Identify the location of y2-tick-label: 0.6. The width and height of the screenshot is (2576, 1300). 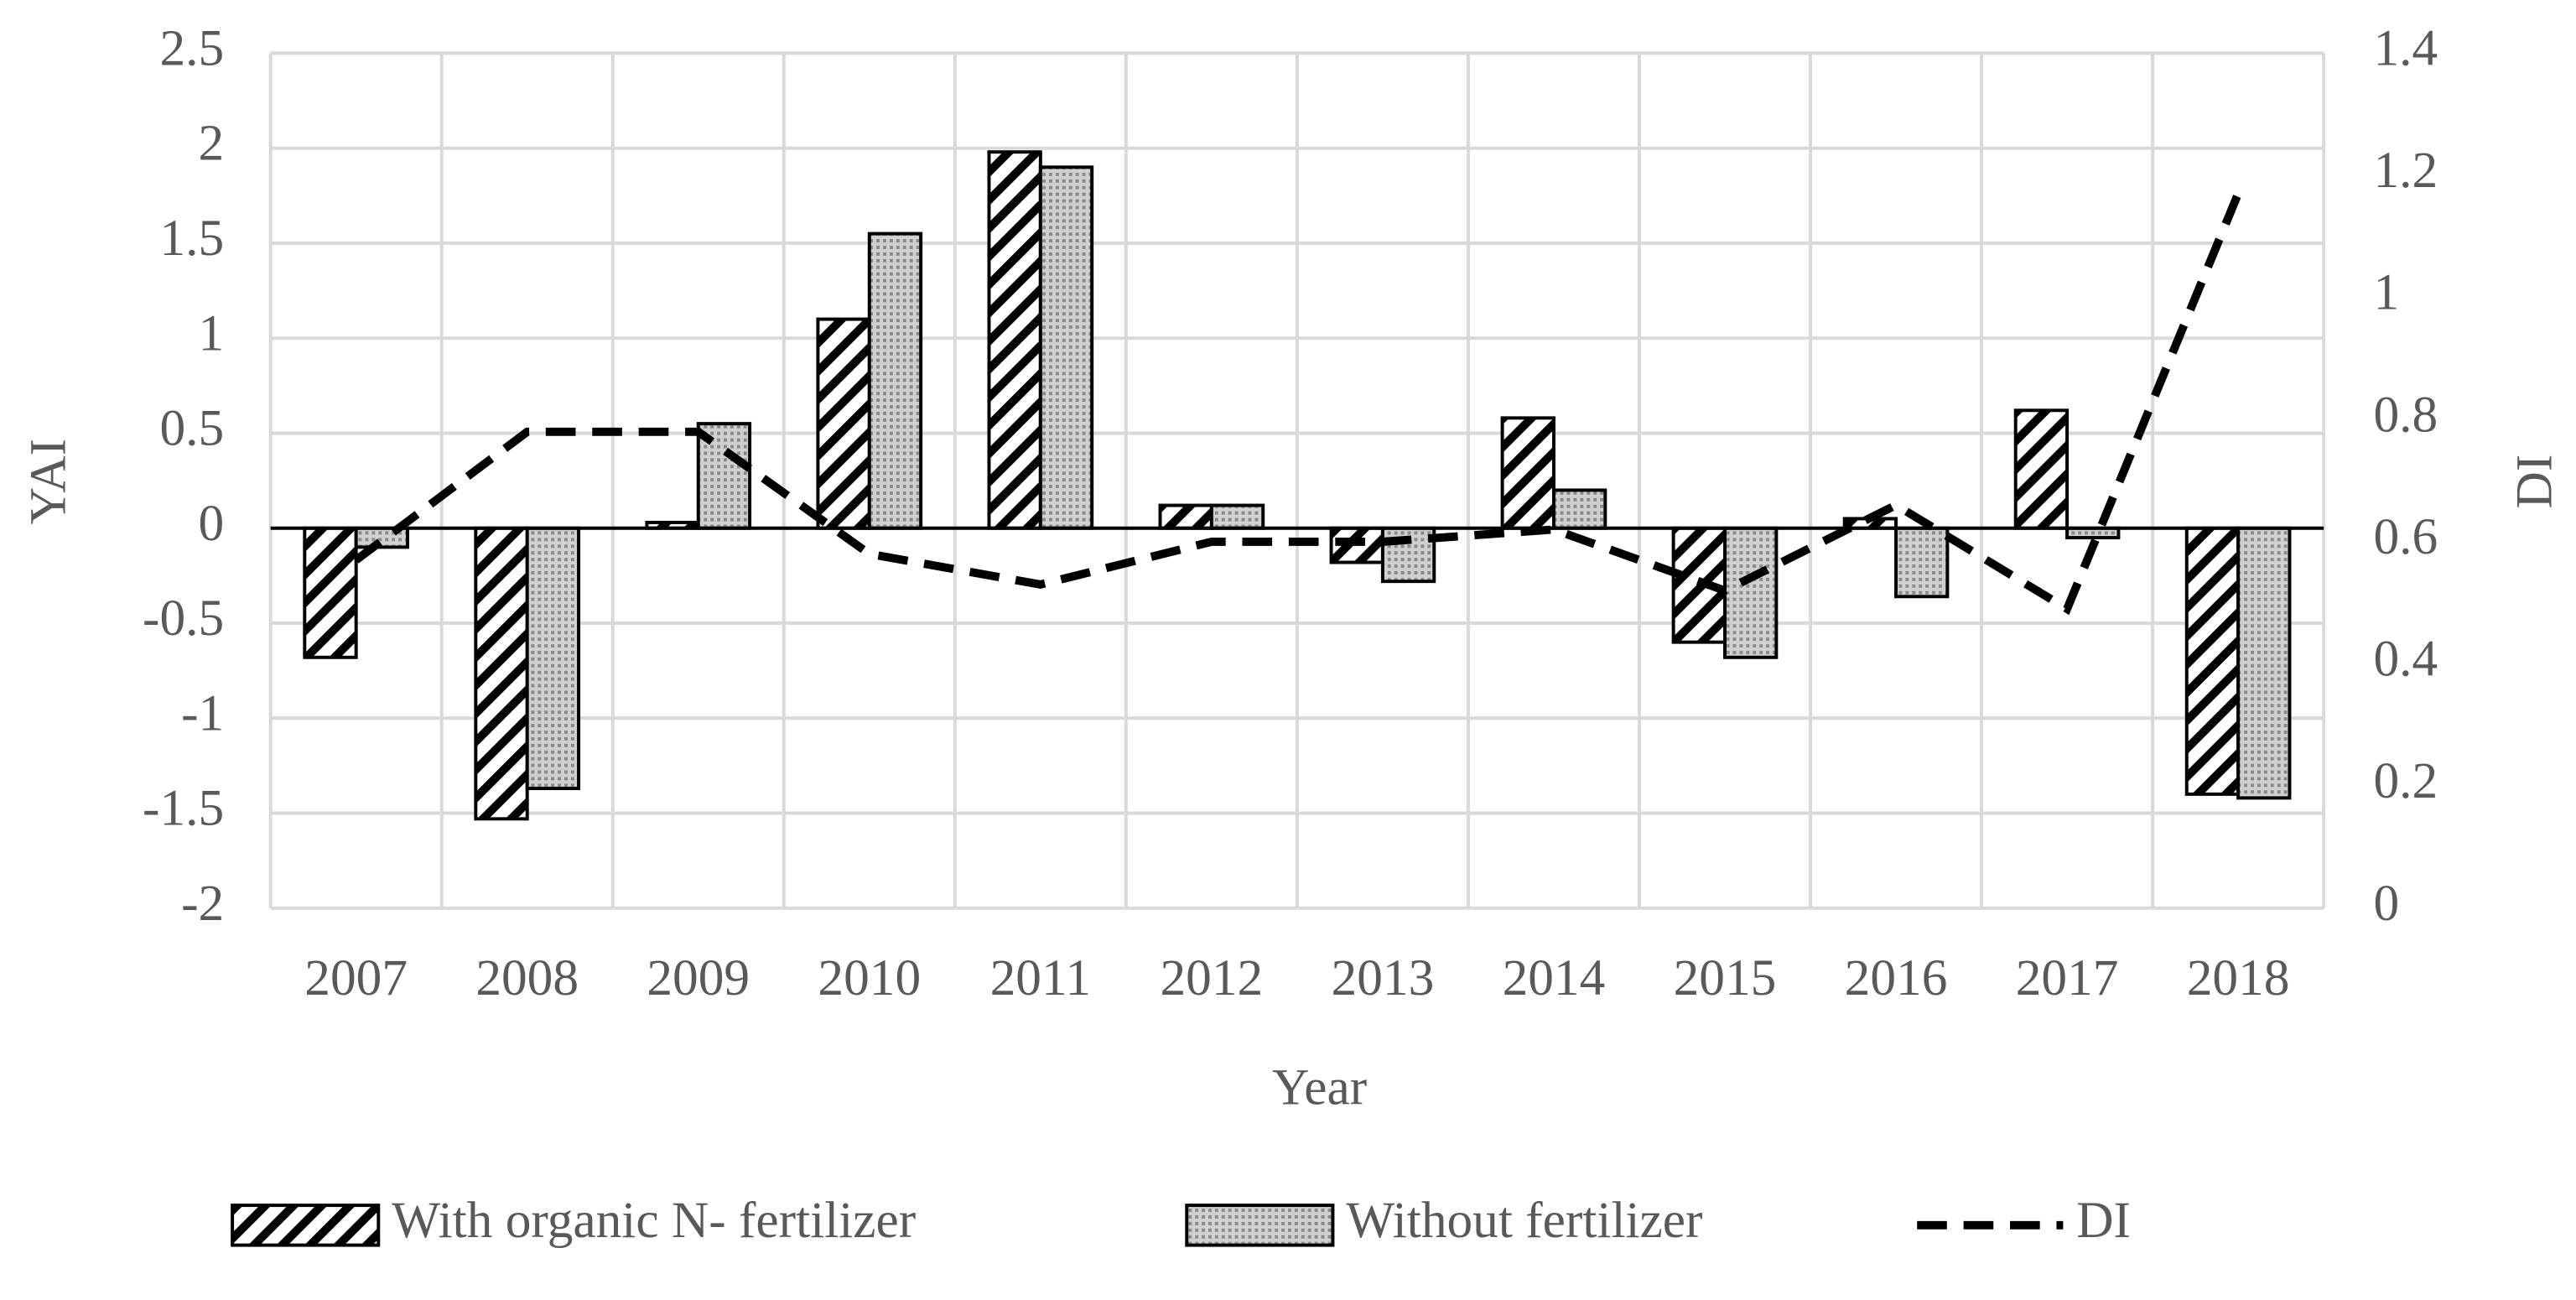
(2406, 536).